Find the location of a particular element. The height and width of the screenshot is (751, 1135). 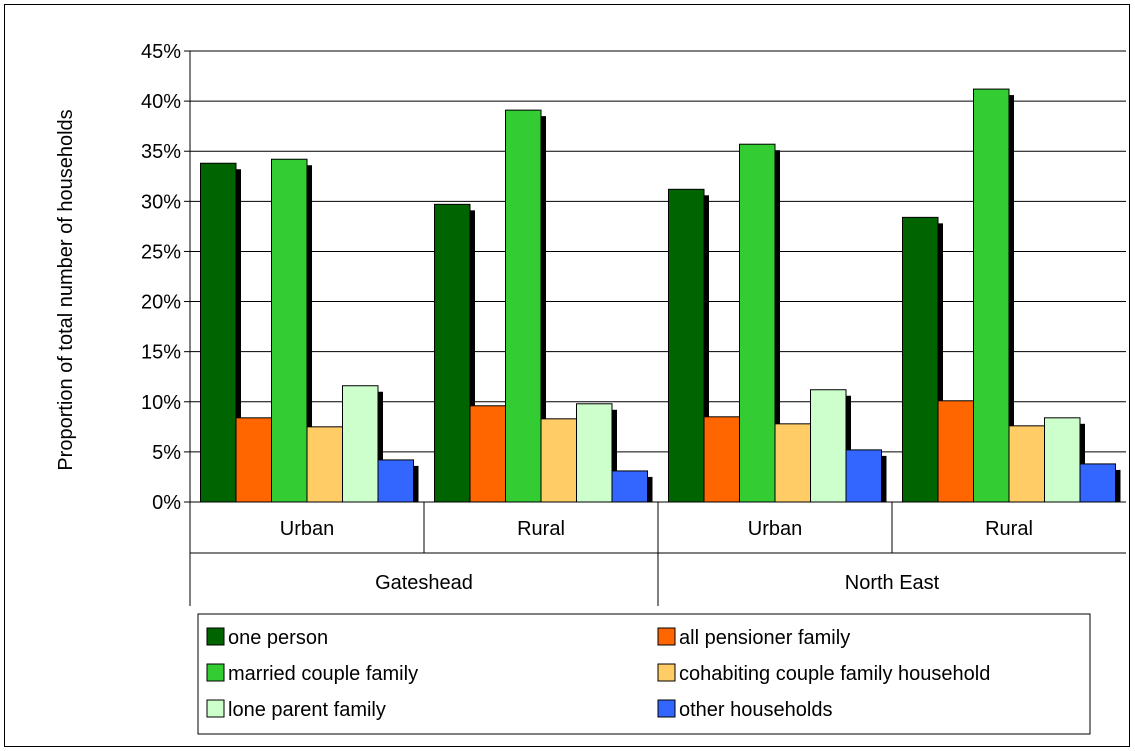

legend-label: married couple family is located at coordinates (323, 674).